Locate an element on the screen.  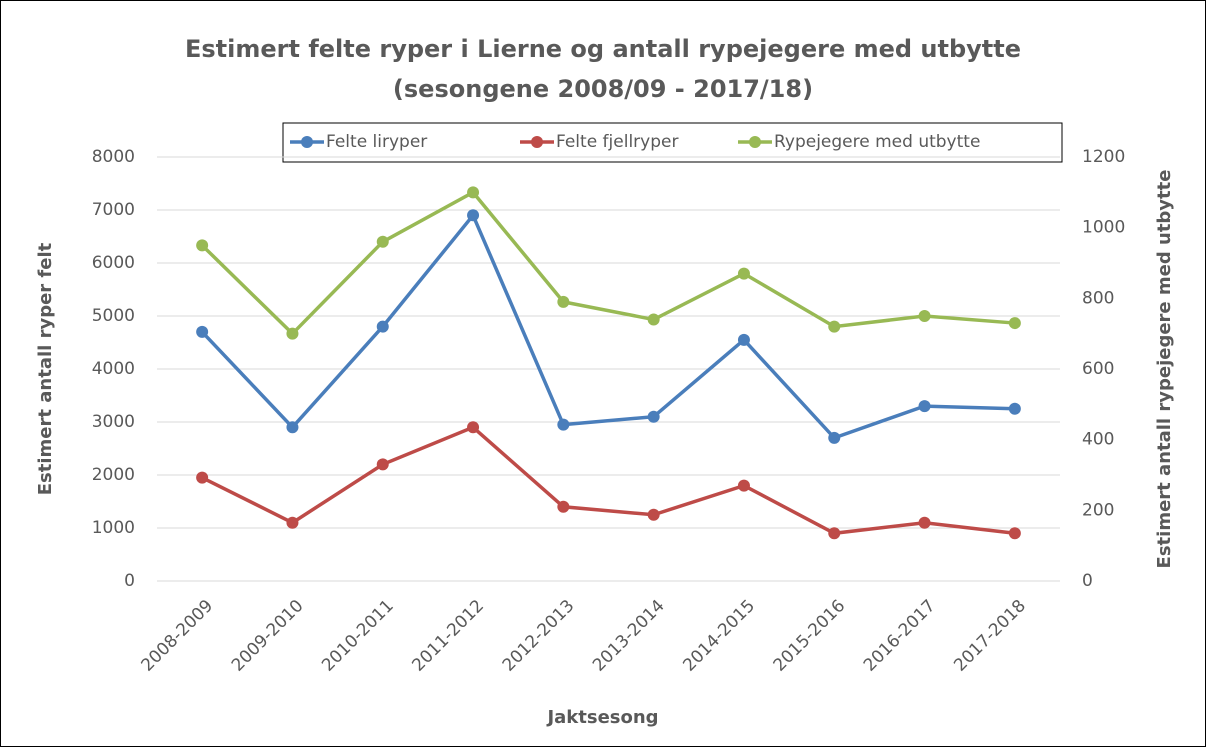
y-tick-label: 3000 is located at coordinates (113, 422).